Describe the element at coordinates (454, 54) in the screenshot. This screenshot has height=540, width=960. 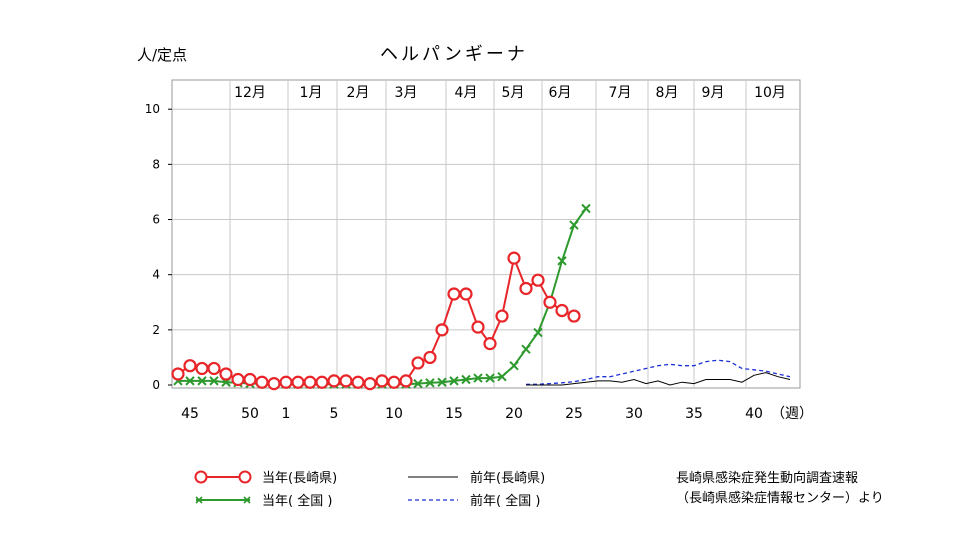
I see `chart-title: ヘルパンギーナ` at that location.